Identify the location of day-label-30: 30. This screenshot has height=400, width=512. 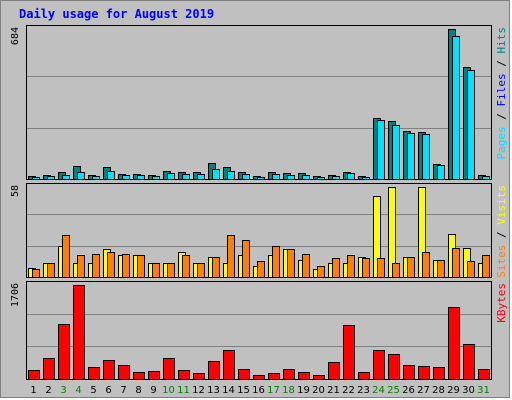
(468, 390).